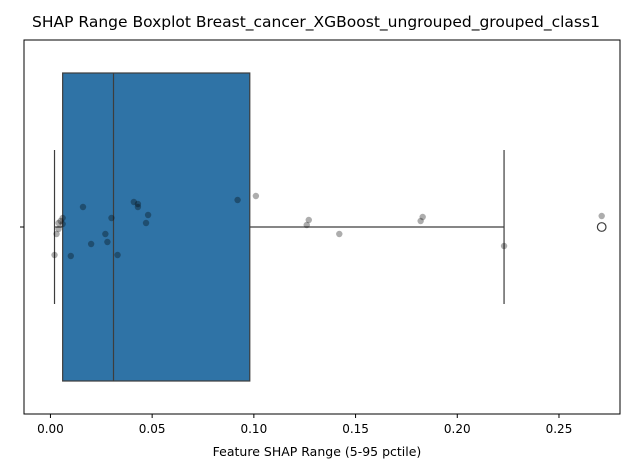 The image size is (631, 470). Describe the element at coordinates (601, 227) in the screenshot. I see `outlier-marker` at that location.